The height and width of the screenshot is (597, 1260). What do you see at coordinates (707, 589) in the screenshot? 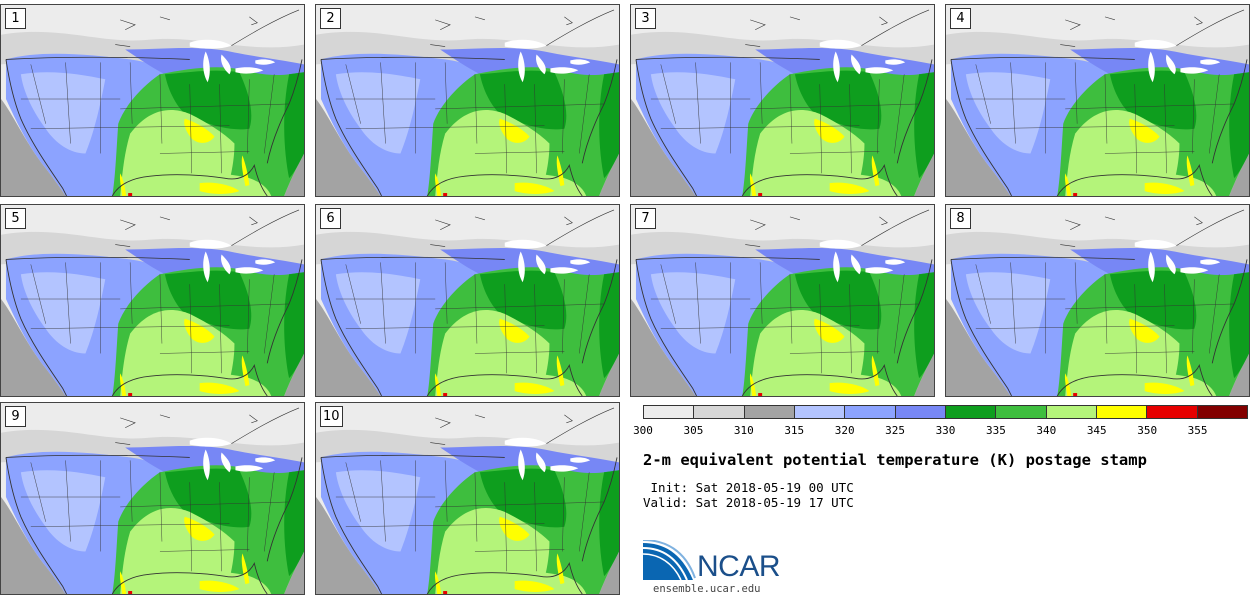
I see `site-url: ensemble.ucar.edu` at bounding box center [707, 589].